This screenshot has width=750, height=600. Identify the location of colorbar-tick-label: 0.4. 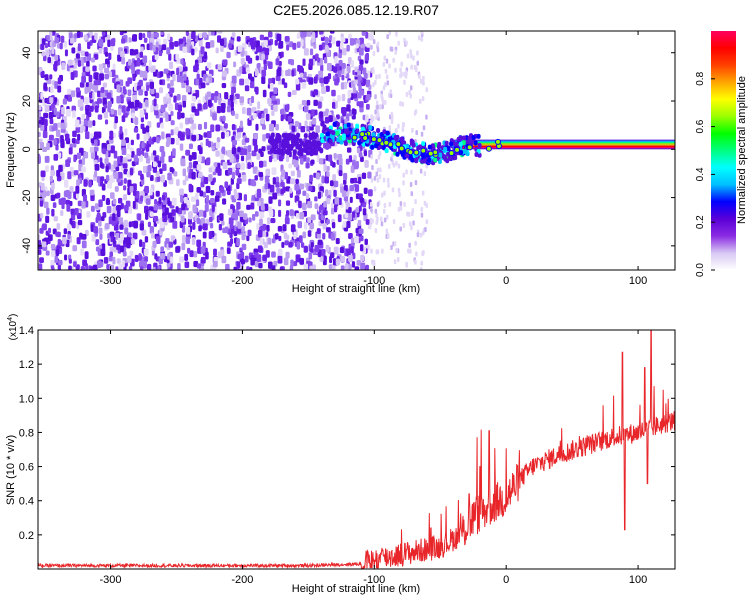
(700, 174).